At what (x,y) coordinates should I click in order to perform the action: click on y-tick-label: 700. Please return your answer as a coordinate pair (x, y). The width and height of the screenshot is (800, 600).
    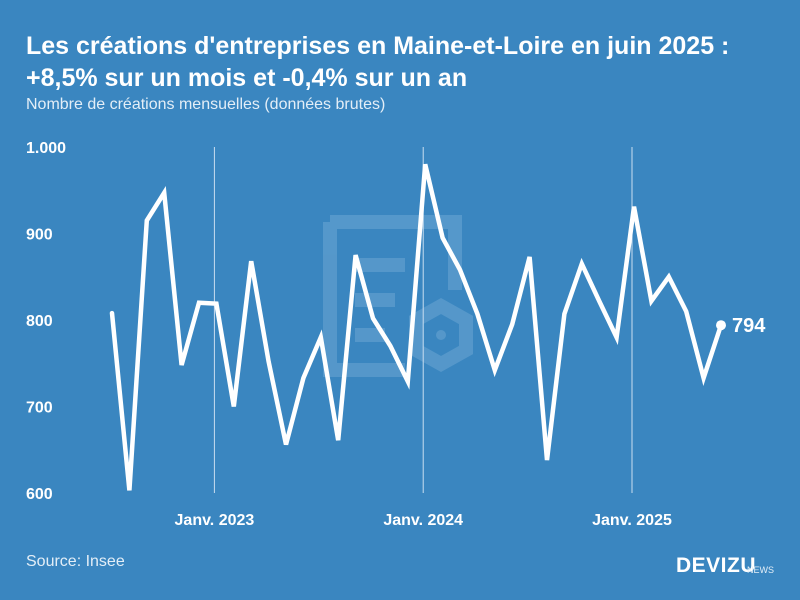
    Looking at the image, I should click on (39, 408).